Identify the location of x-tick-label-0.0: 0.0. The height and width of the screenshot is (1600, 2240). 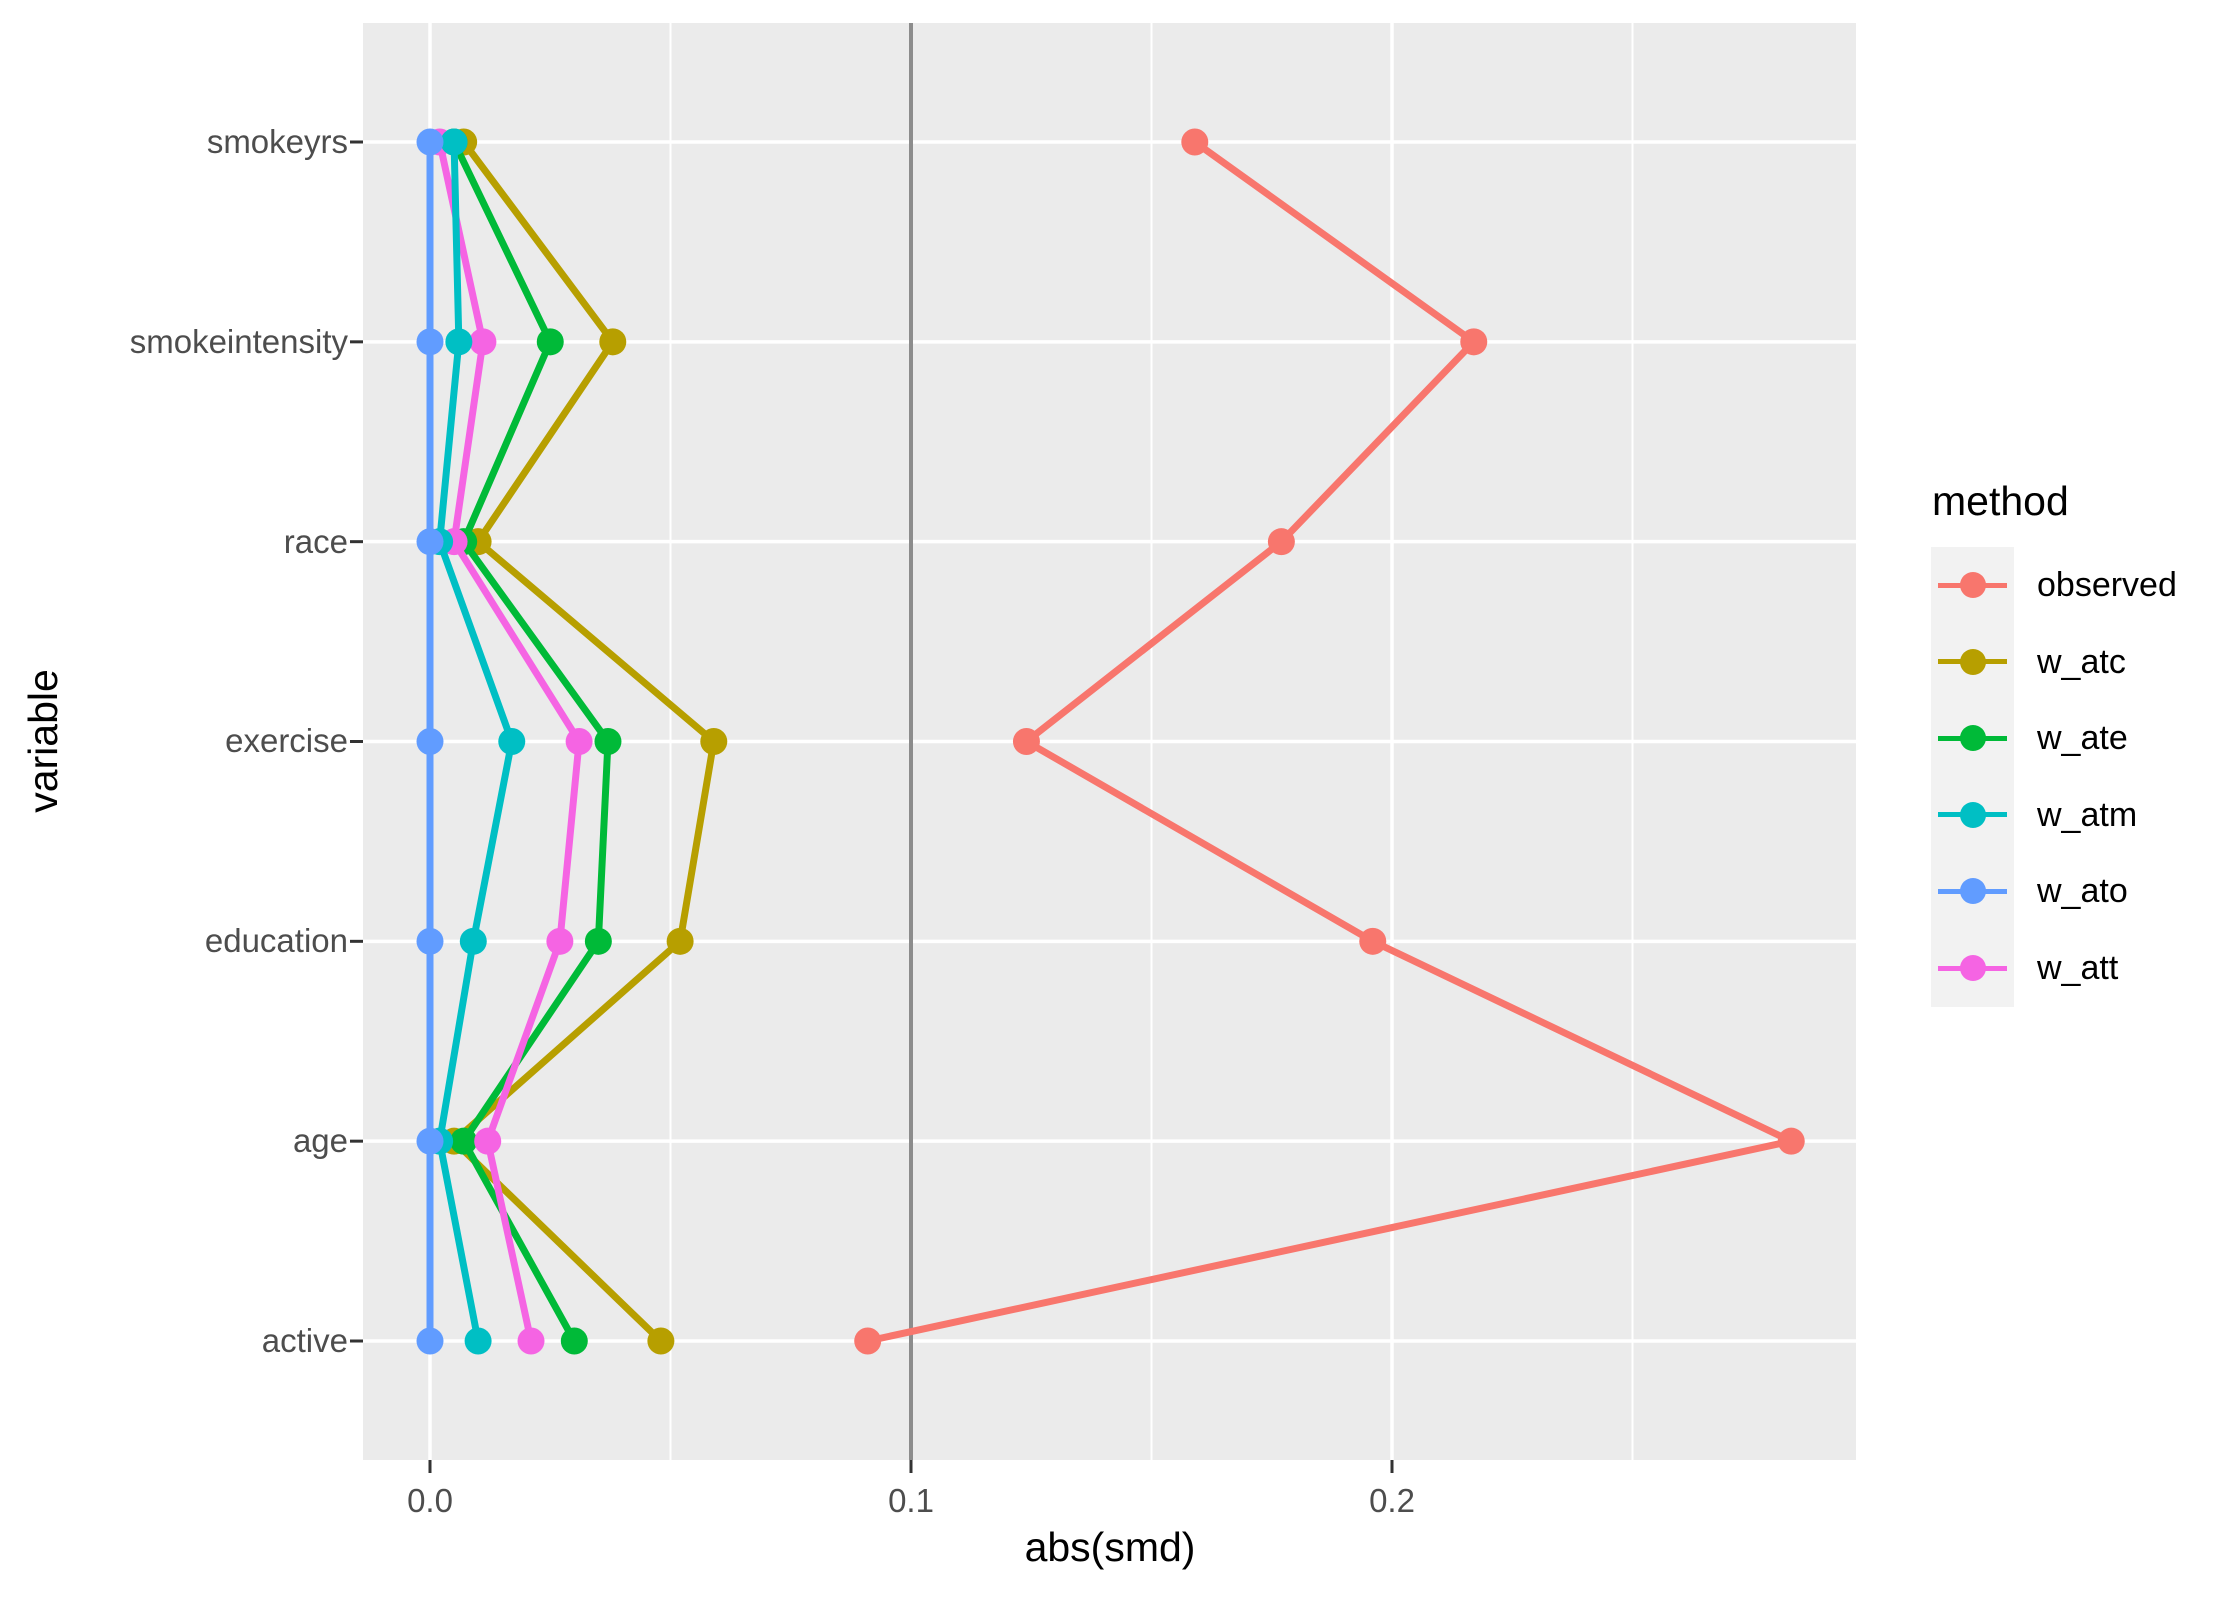
(430, 1500).